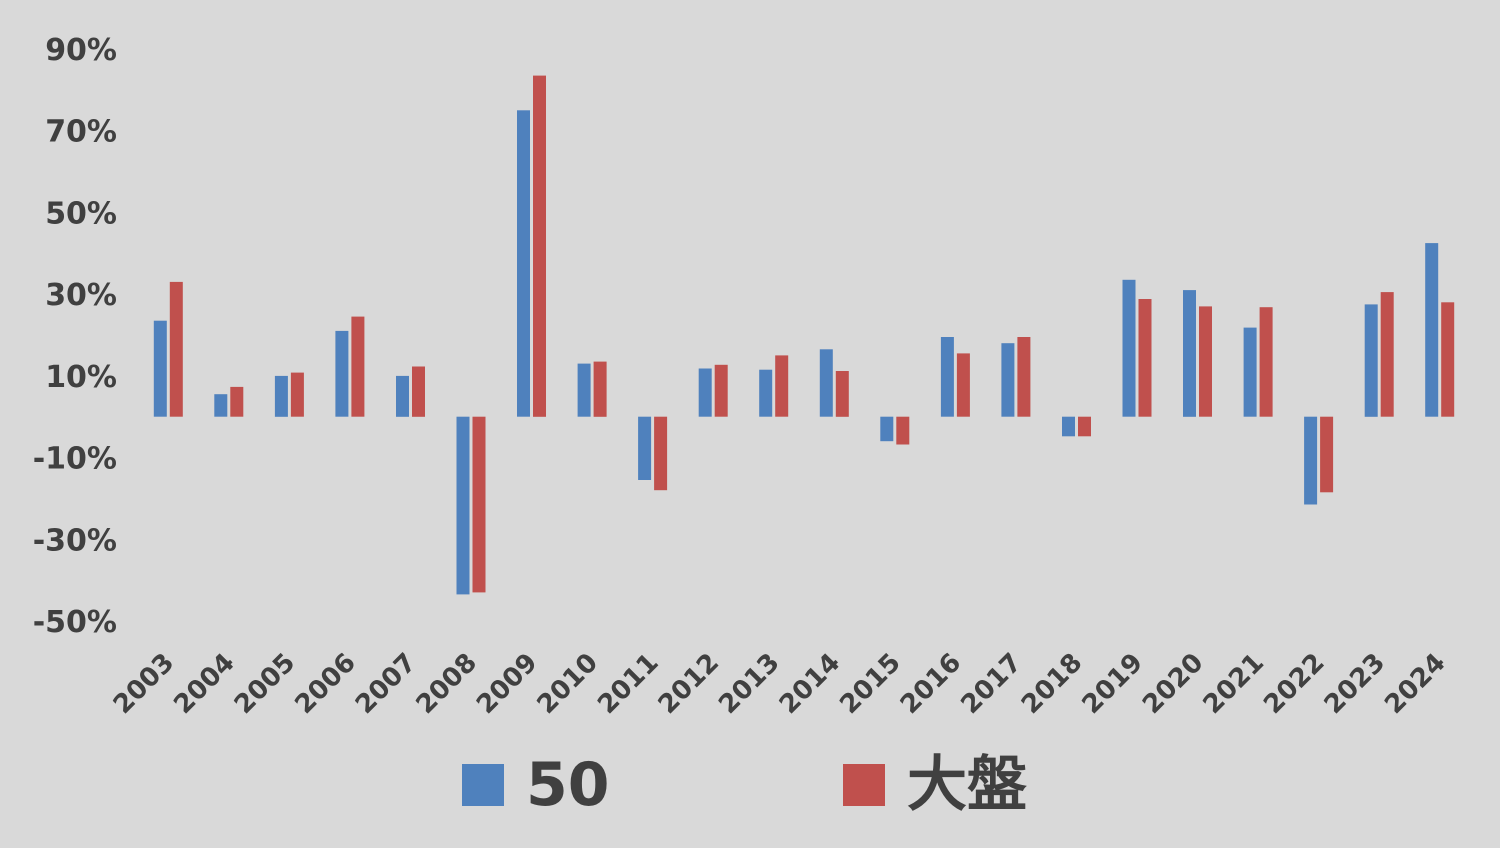  What do you see at coordinates (689, 684) in the screenshot?
I see `x-tick-label: 2012` at bounding box center [689, 684].